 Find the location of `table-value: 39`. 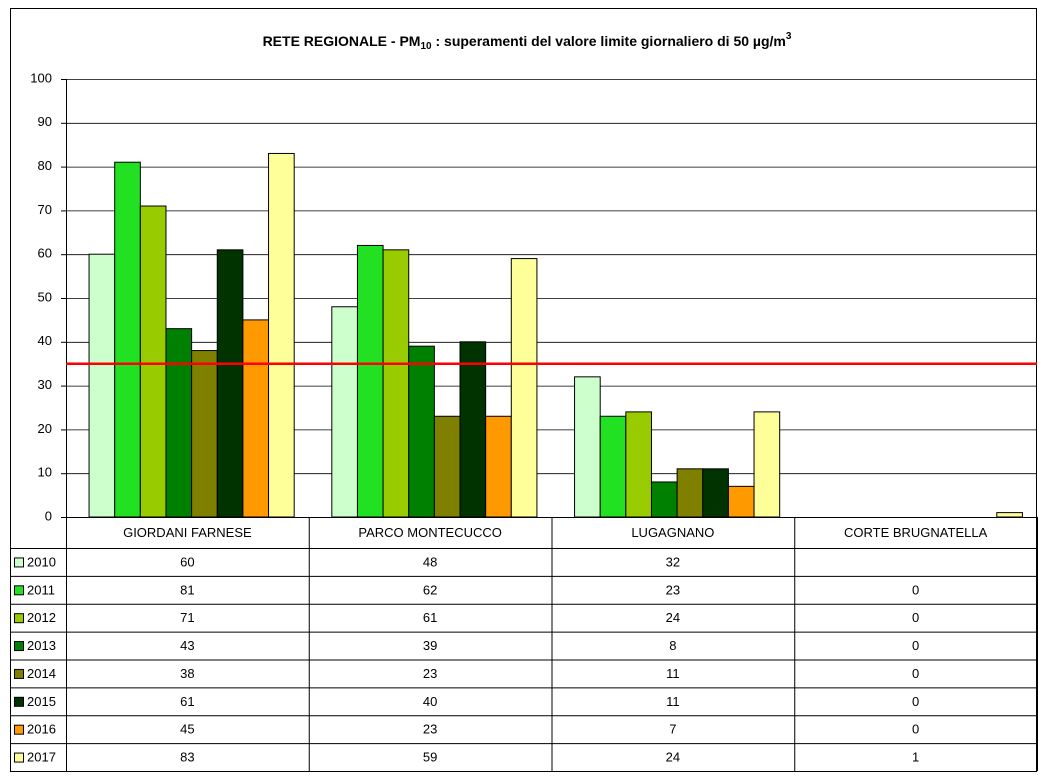

table-value: 39 is located at coordinates (430, 645).